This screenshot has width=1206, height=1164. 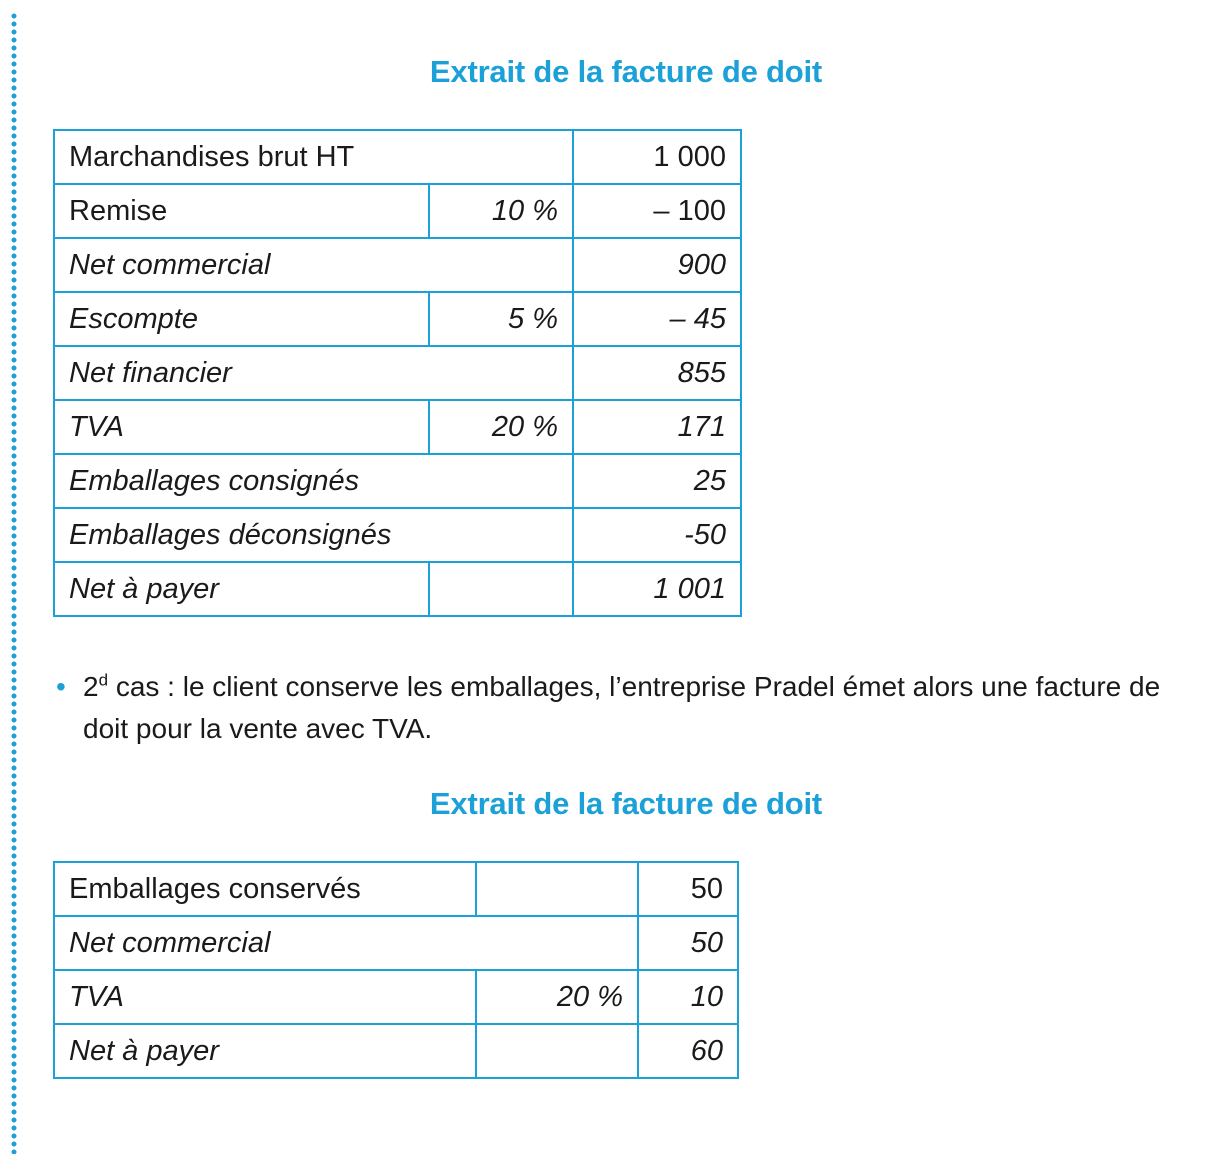 I want to click on table-row: Escompte 5 % – 45, so click(x=397, y=319).